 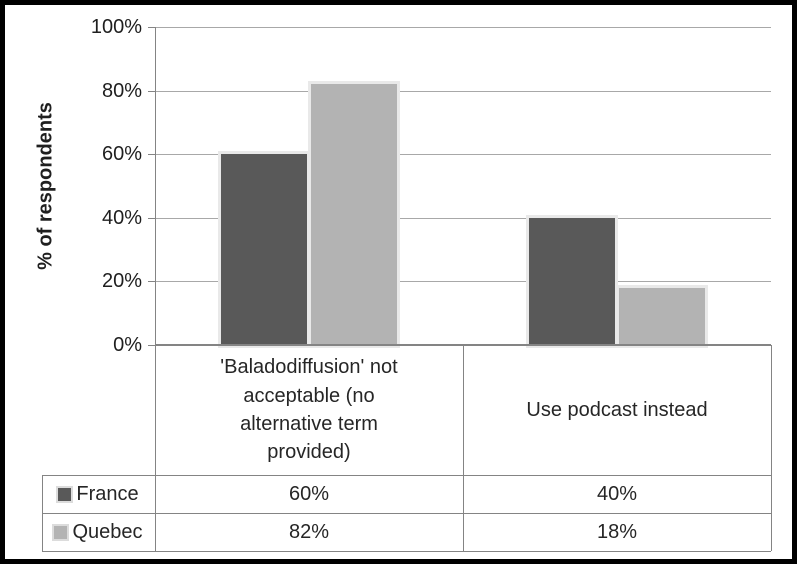 What do you see at coordinates (662, 316) in the screenshot?
I see `bar-quebec-cat2` at bounding box center [662, 316].